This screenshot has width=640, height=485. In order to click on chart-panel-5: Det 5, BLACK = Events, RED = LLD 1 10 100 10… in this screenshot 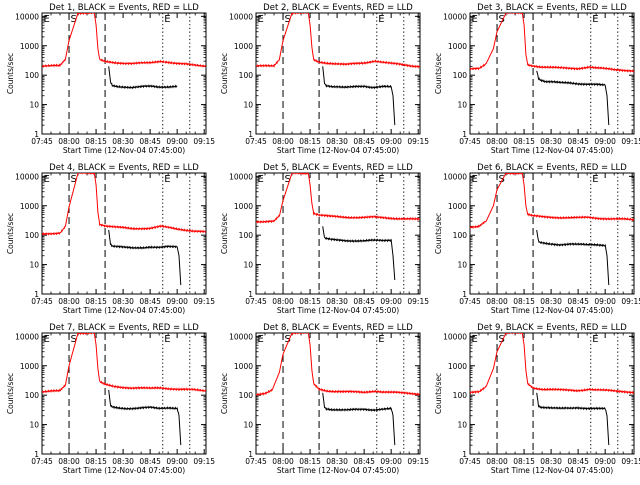, I will do `click(324, 239)`.